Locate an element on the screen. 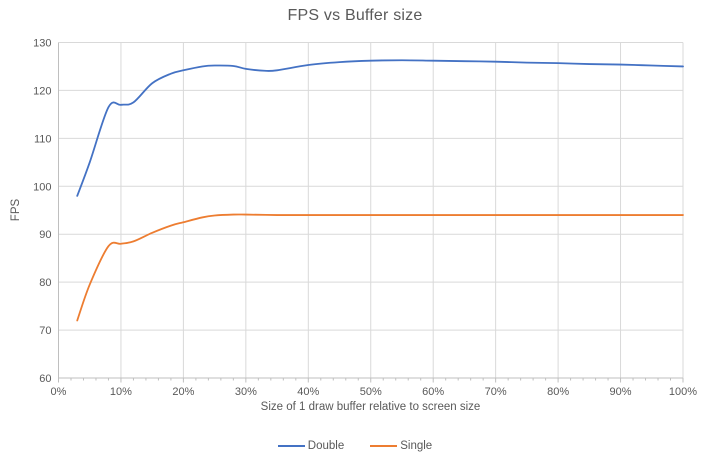 This screenshot has width=710, height=466. x-tick-label: 70% is located at coordinates (496, 392).